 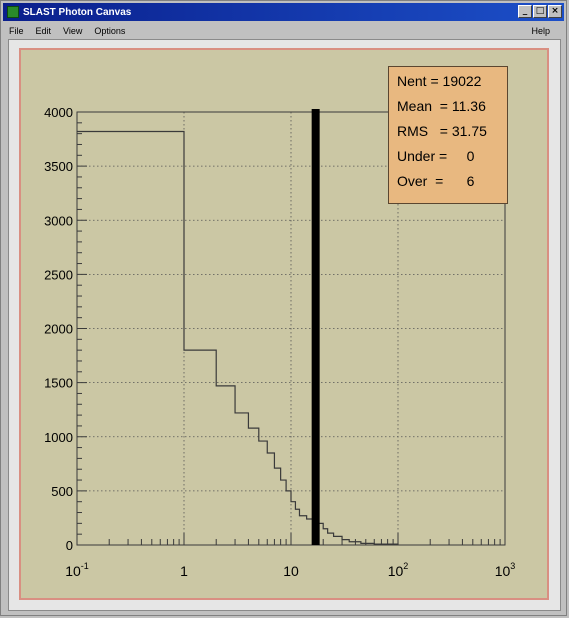 I want to click on y-tick-label: 1000, so click(x=58, y=437).